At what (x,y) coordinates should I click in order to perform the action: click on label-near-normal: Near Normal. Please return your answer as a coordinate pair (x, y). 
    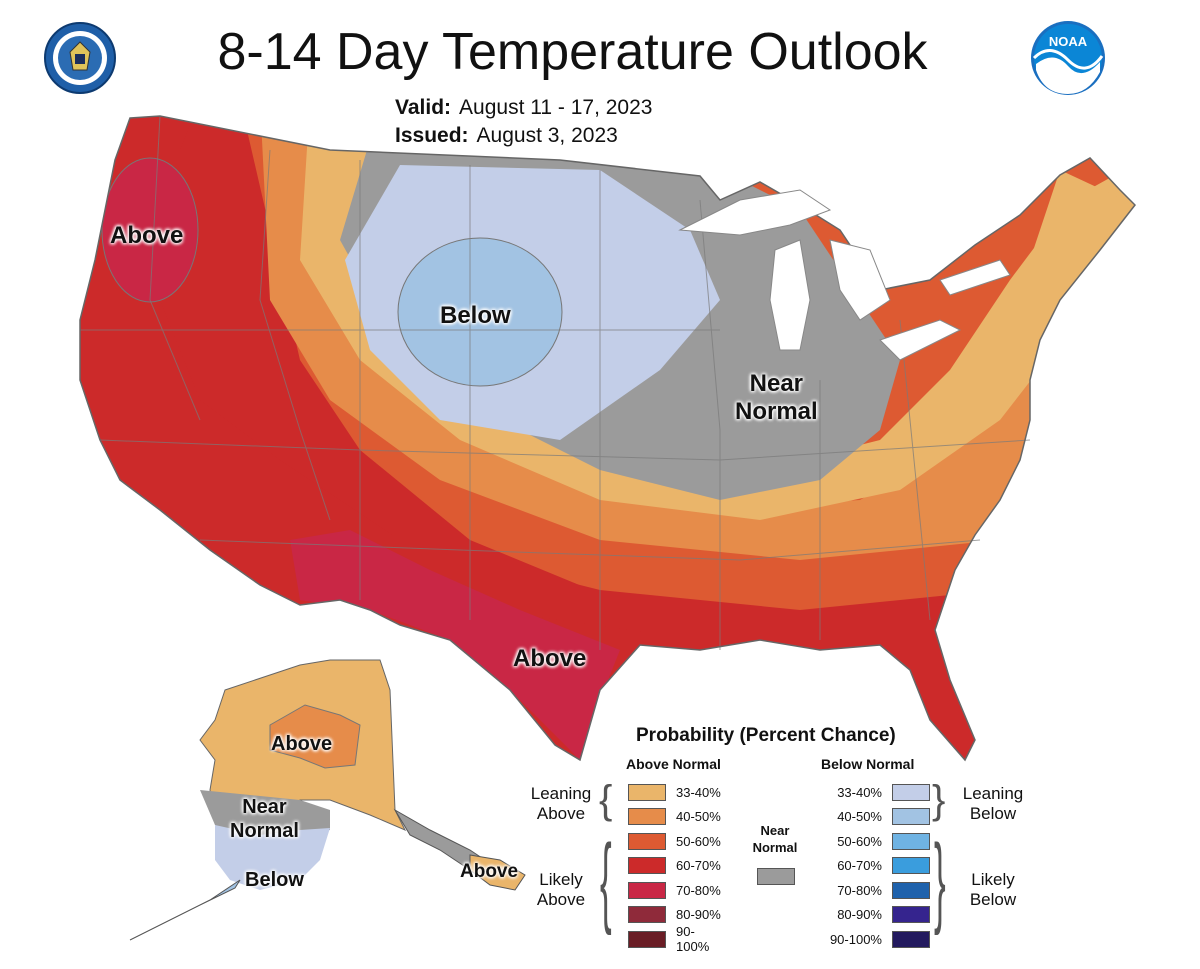
    Looking at the image, I should click on (776, 397).